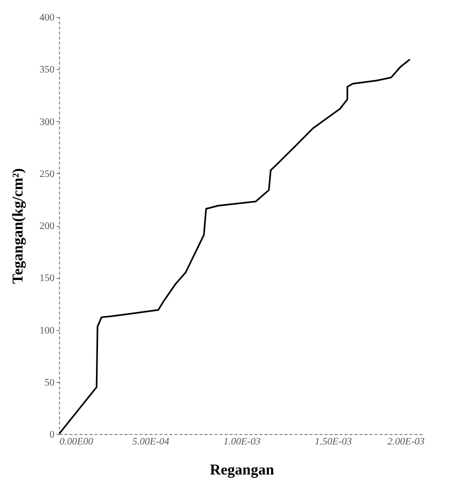 The width and height of the screenshot is (464, 502). Describe the element at coordinates (242, 442) in the screenshot. I see `x-tick-label: 1.00E-03` at that location.